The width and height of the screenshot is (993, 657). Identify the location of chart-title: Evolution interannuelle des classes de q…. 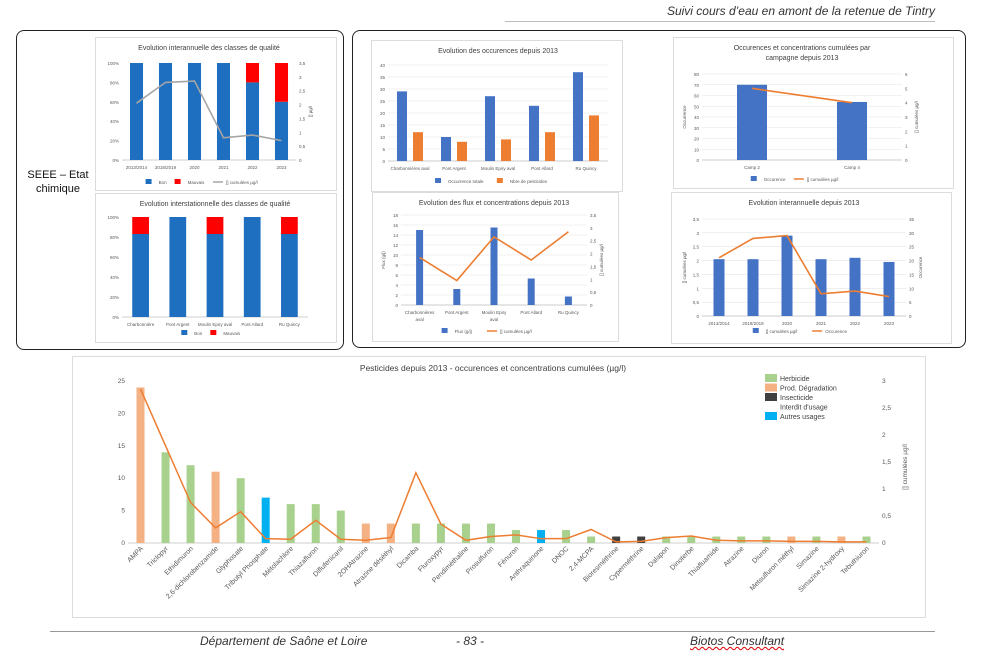
(209, 48).